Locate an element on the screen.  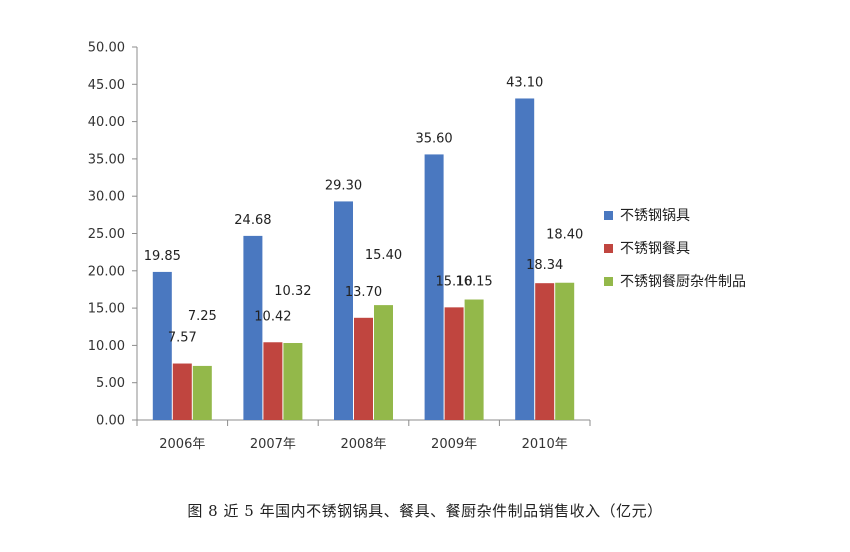
y-tick-label: 0.00 is located at coordinates (110, 421).